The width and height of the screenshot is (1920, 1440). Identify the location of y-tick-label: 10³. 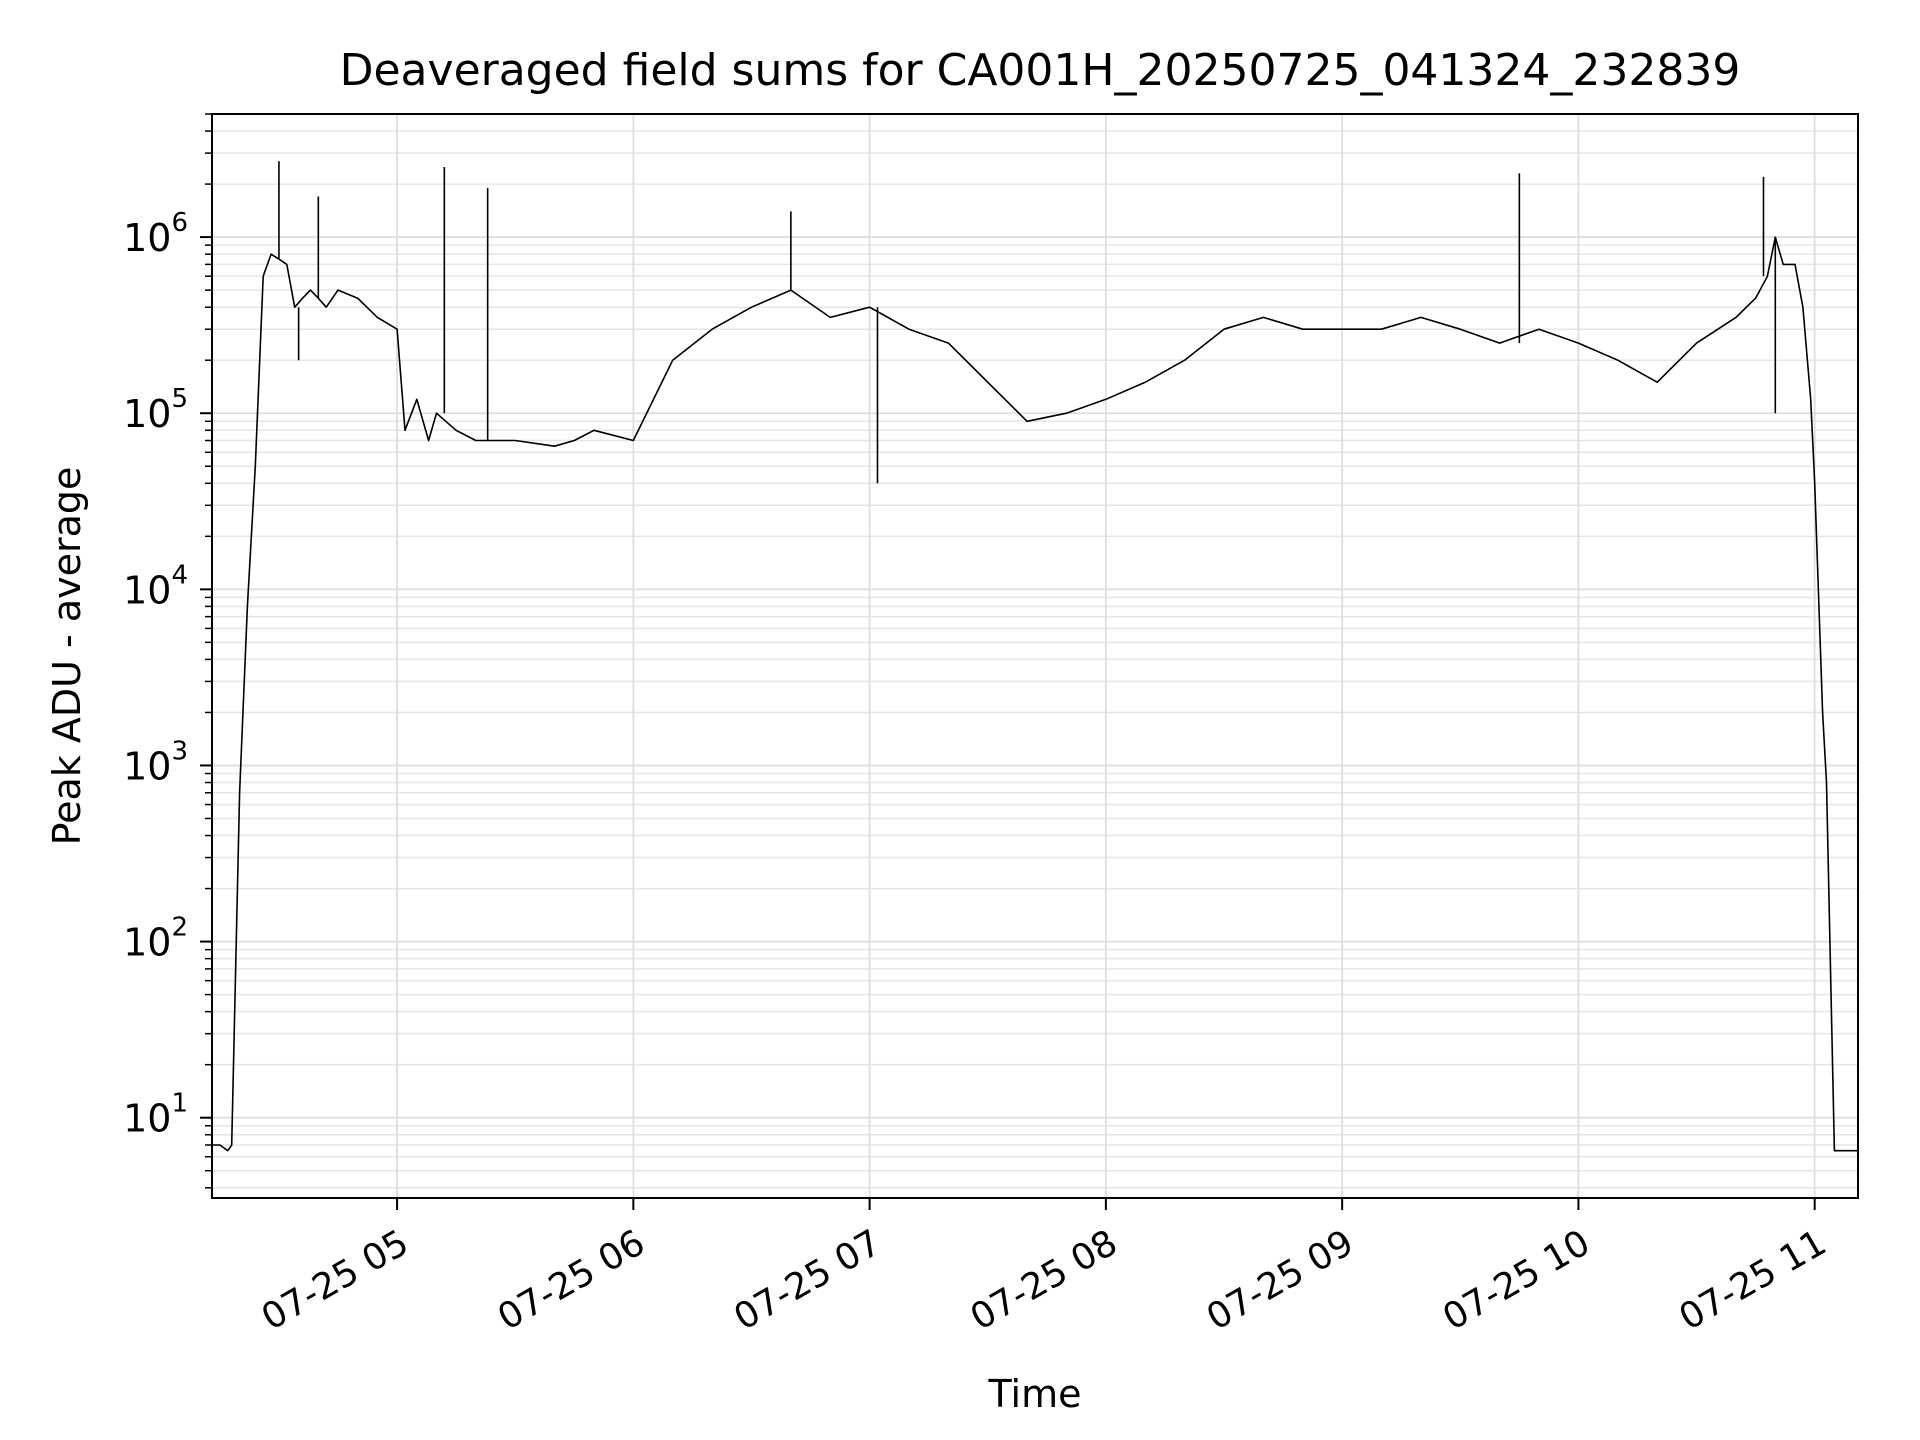
(155, 762).